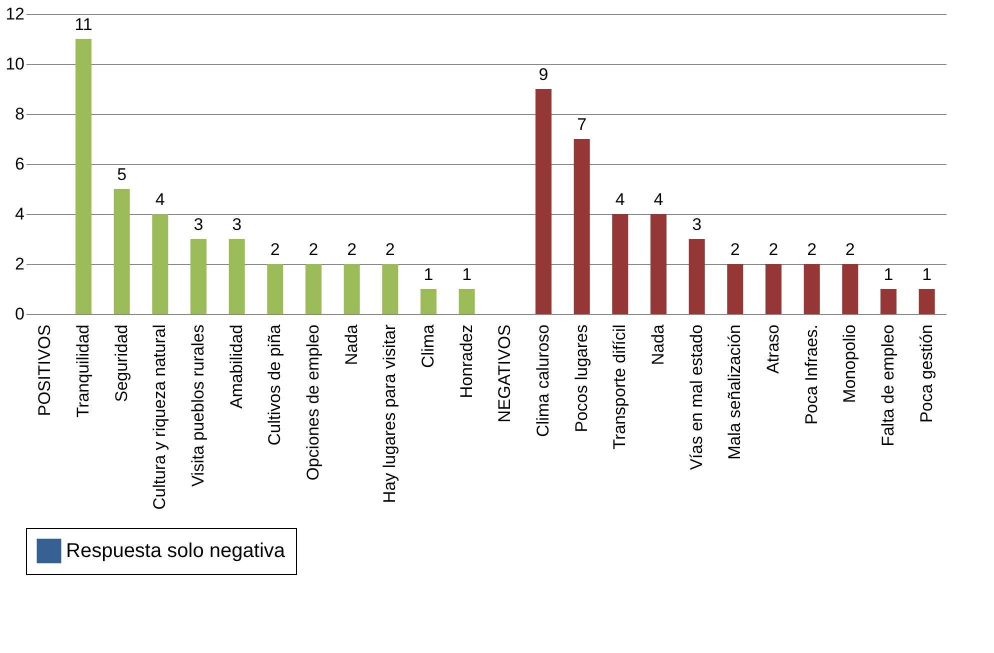  I want to click on x-tick-label: Tranquilidad, so click(83, 371).